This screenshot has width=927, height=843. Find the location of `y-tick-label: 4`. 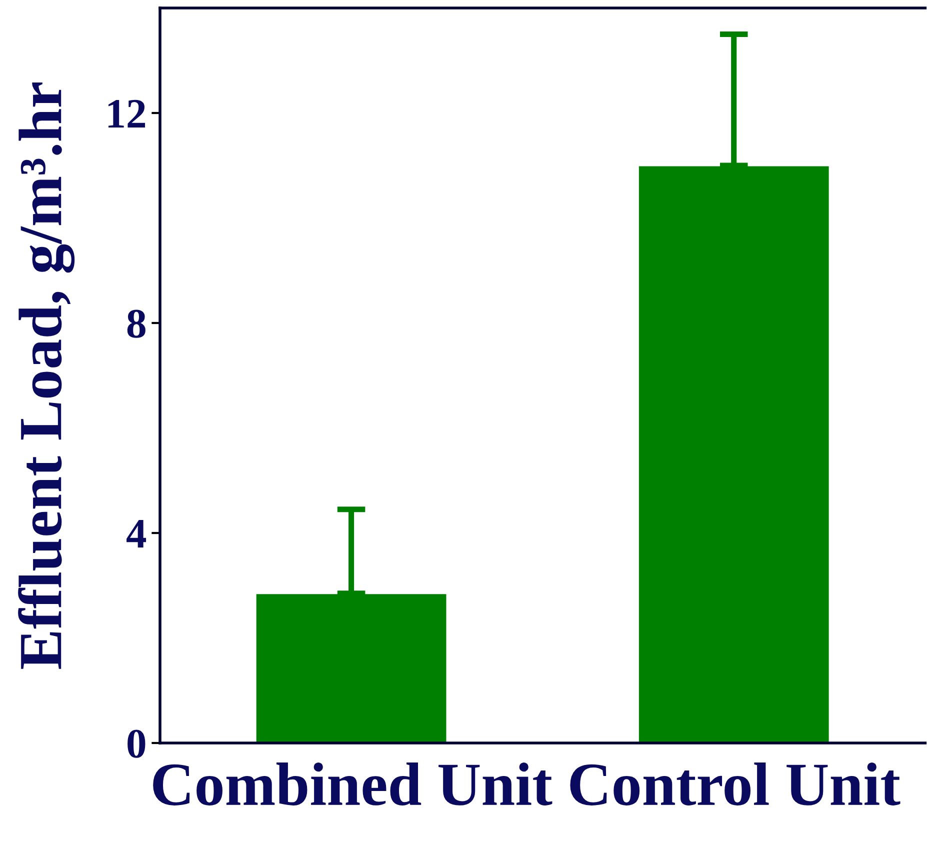

y-tick-label: 4 is located at coordinates (136, 534).